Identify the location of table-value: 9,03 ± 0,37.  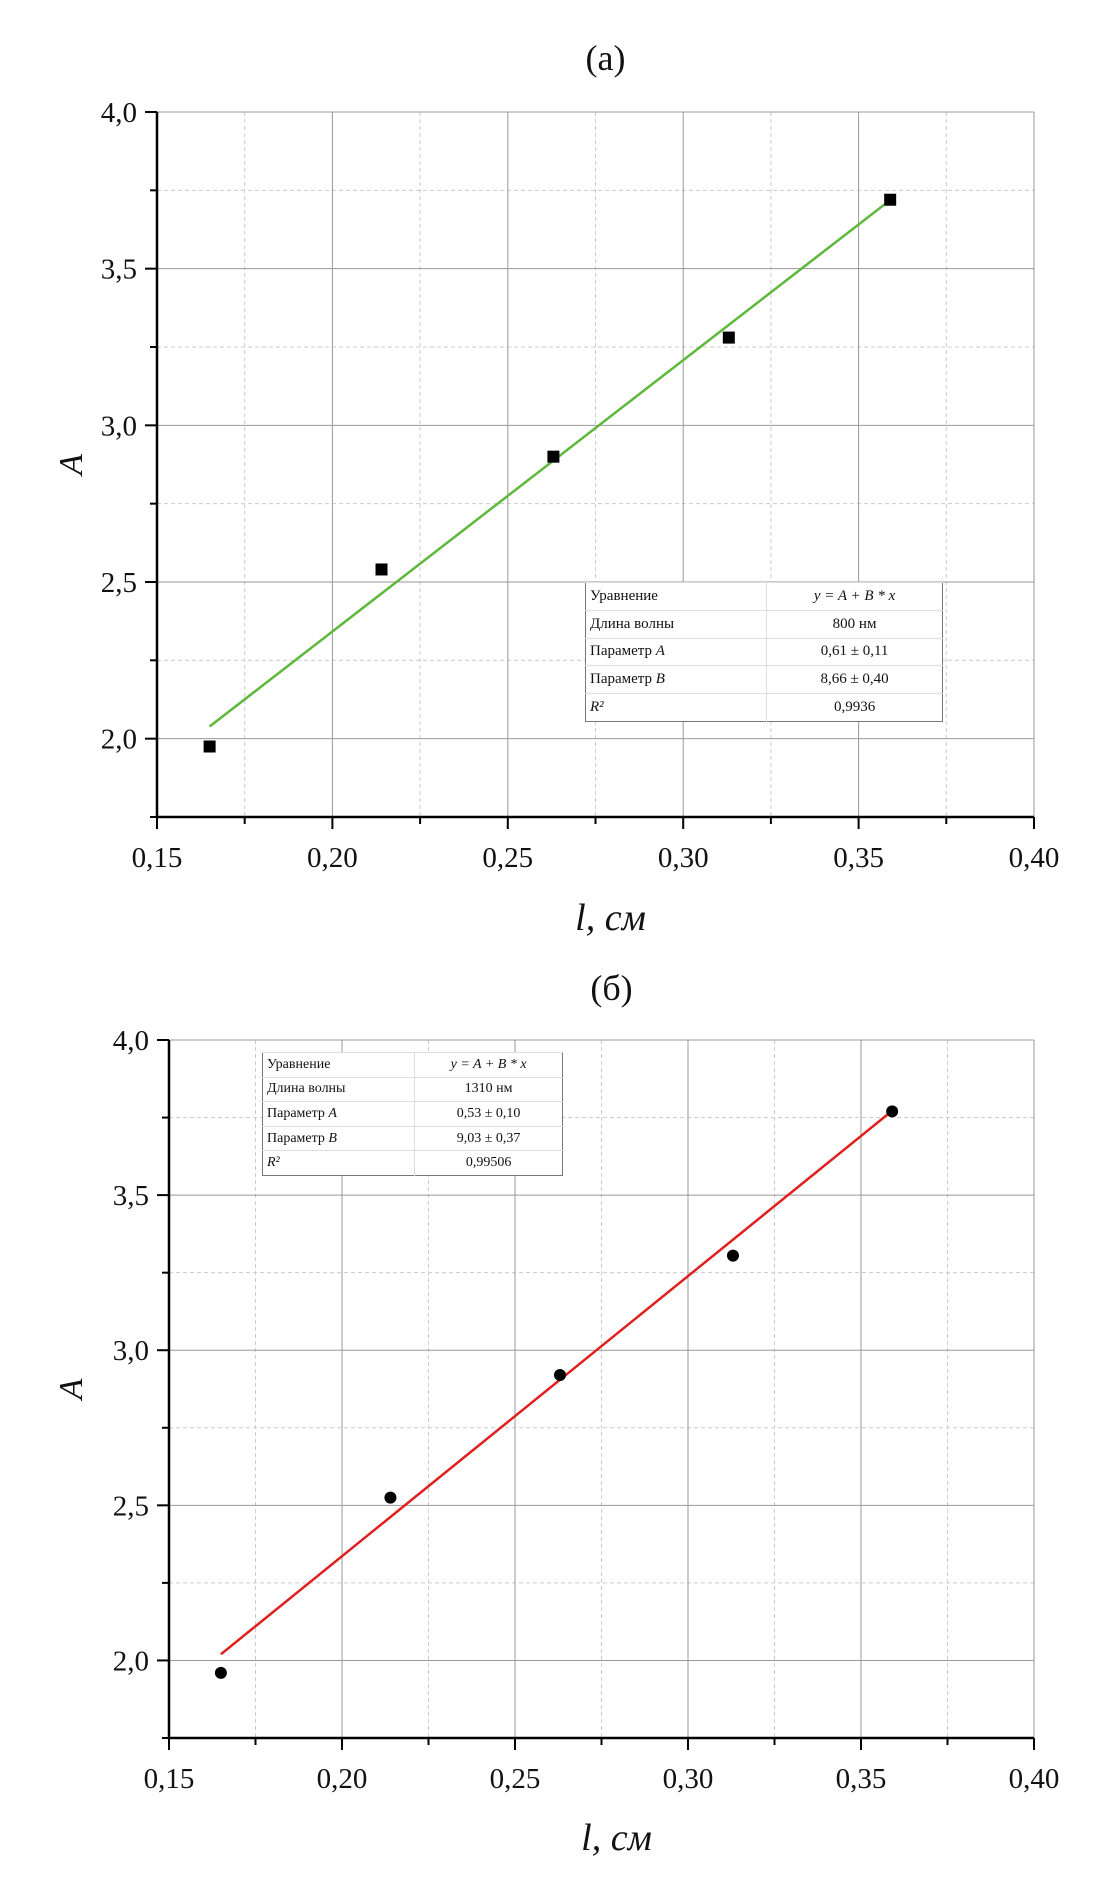
(488, 1138).